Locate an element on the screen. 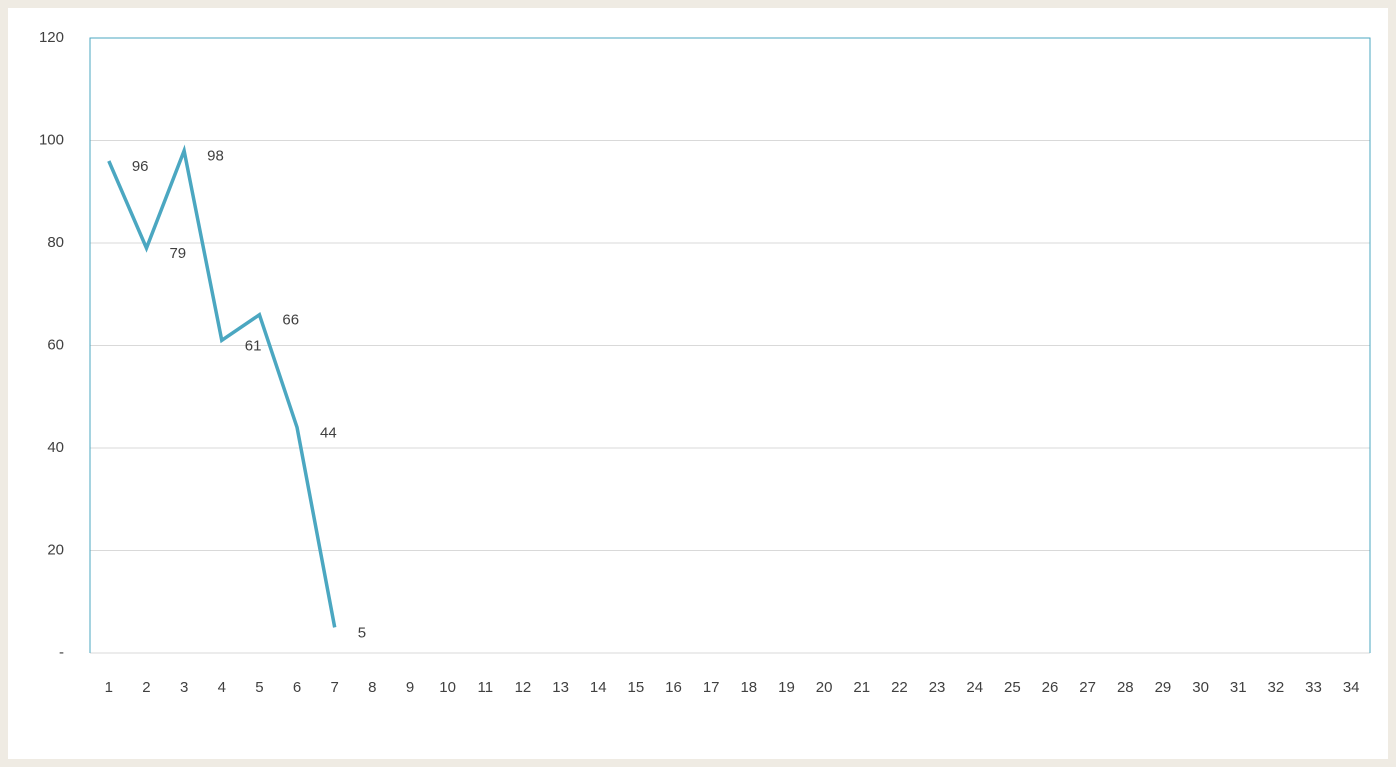  x-tick-label: 12 is located at coordinates (523, 687).